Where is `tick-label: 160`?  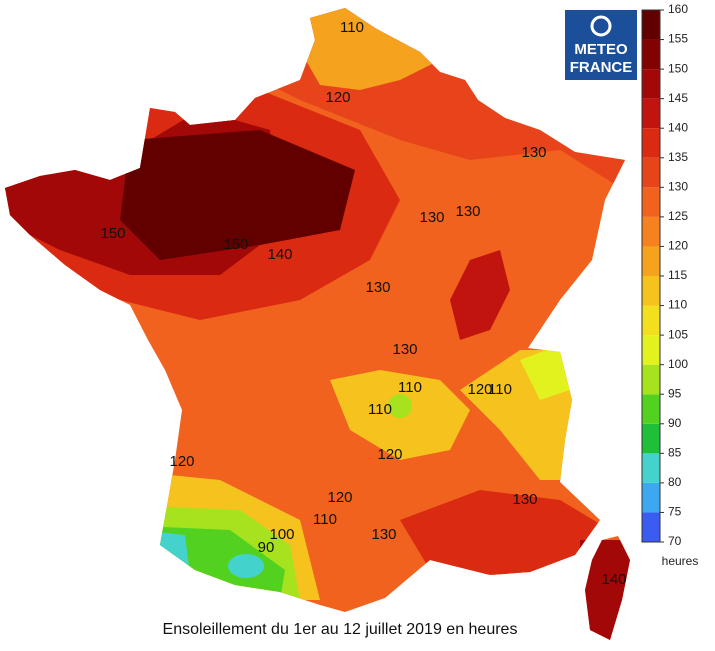 tick-label: 160 is located at coordinates (678, 9).